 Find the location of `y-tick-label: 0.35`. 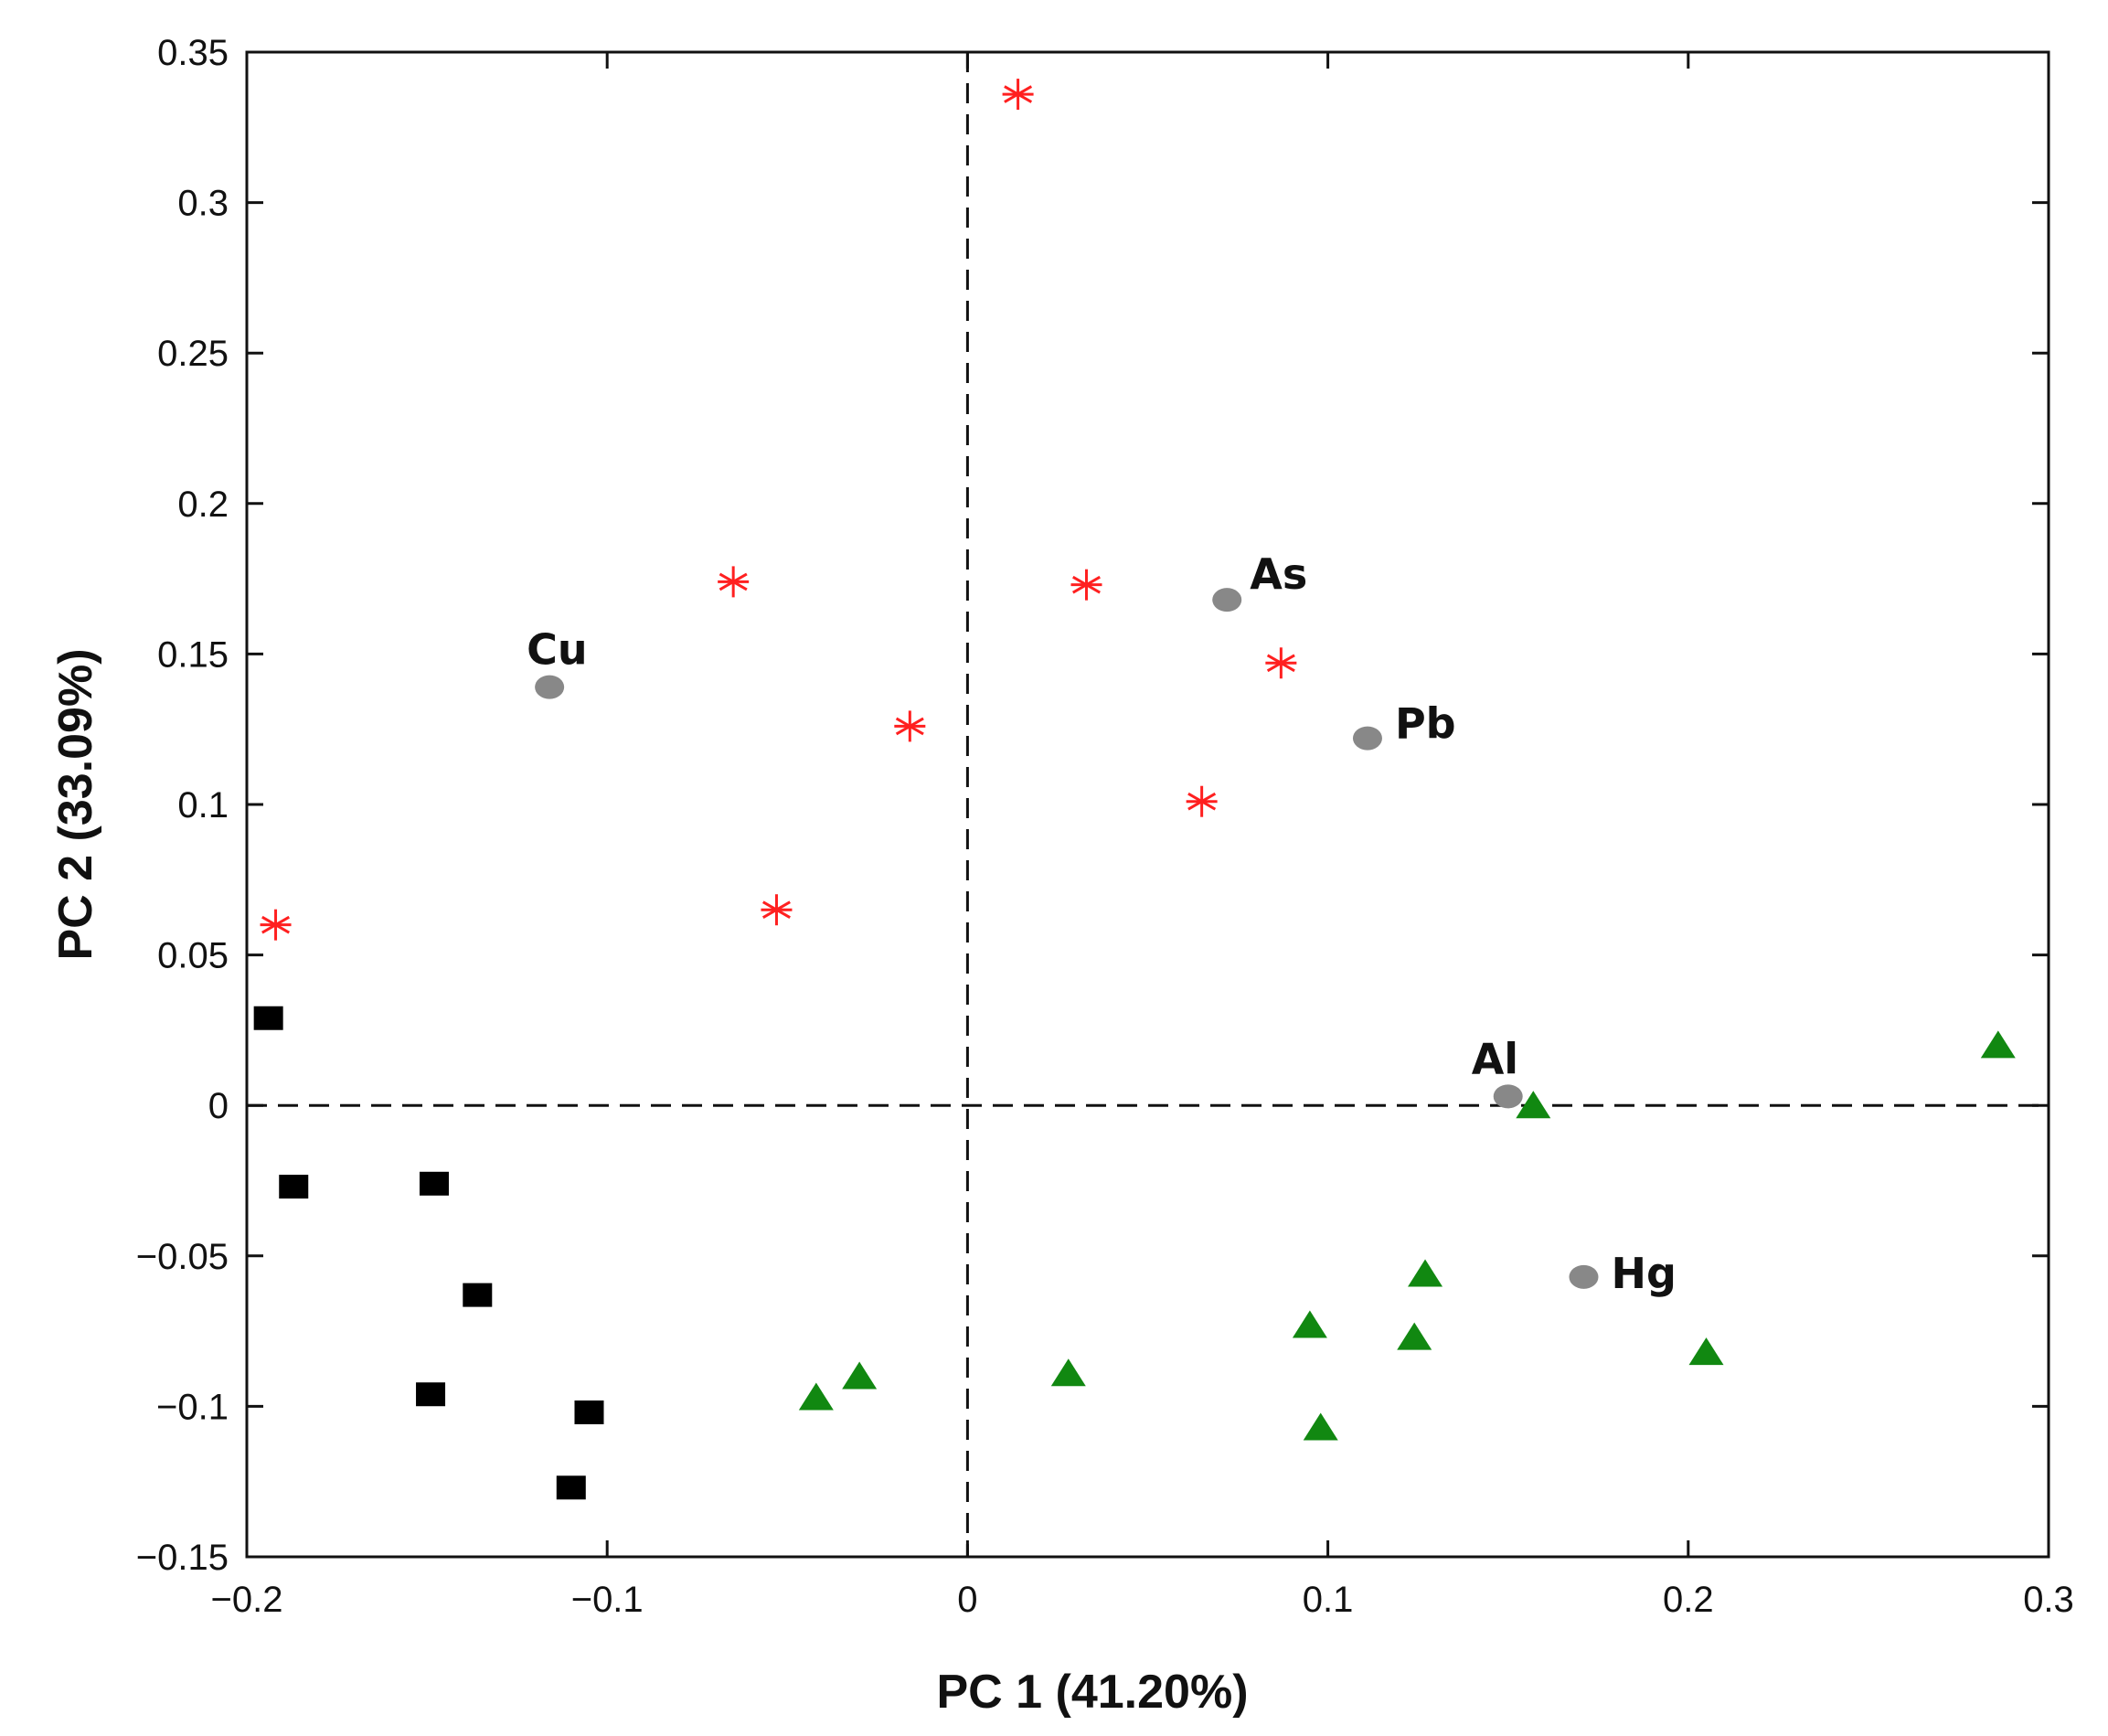

y-tick-label: 0.35 is located at coordinates (193, 53).